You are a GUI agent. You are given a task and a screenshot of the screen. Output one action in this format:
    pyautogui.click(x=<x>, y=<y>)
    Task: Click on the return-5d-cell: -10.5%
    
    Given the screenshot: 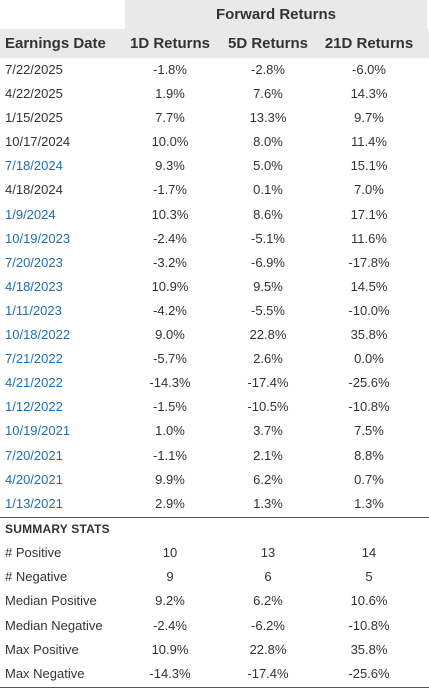 What is the action you would take?
    pyautogui.click(x=268, y=407)
    